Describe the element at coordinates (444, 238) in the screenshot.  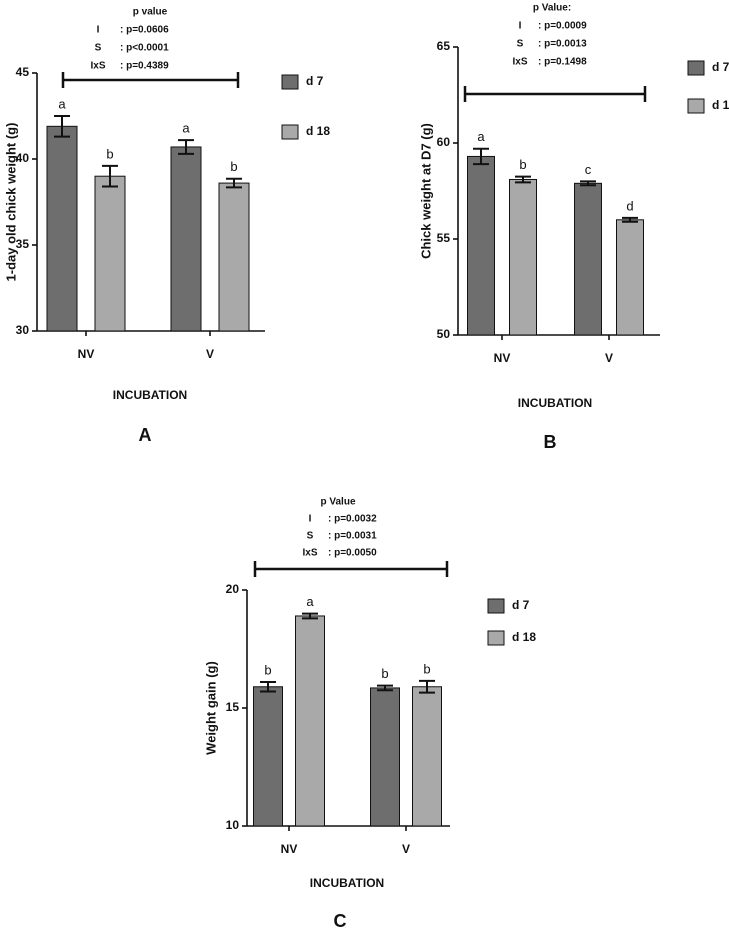
I see `y-tick-label: 55` at that location.